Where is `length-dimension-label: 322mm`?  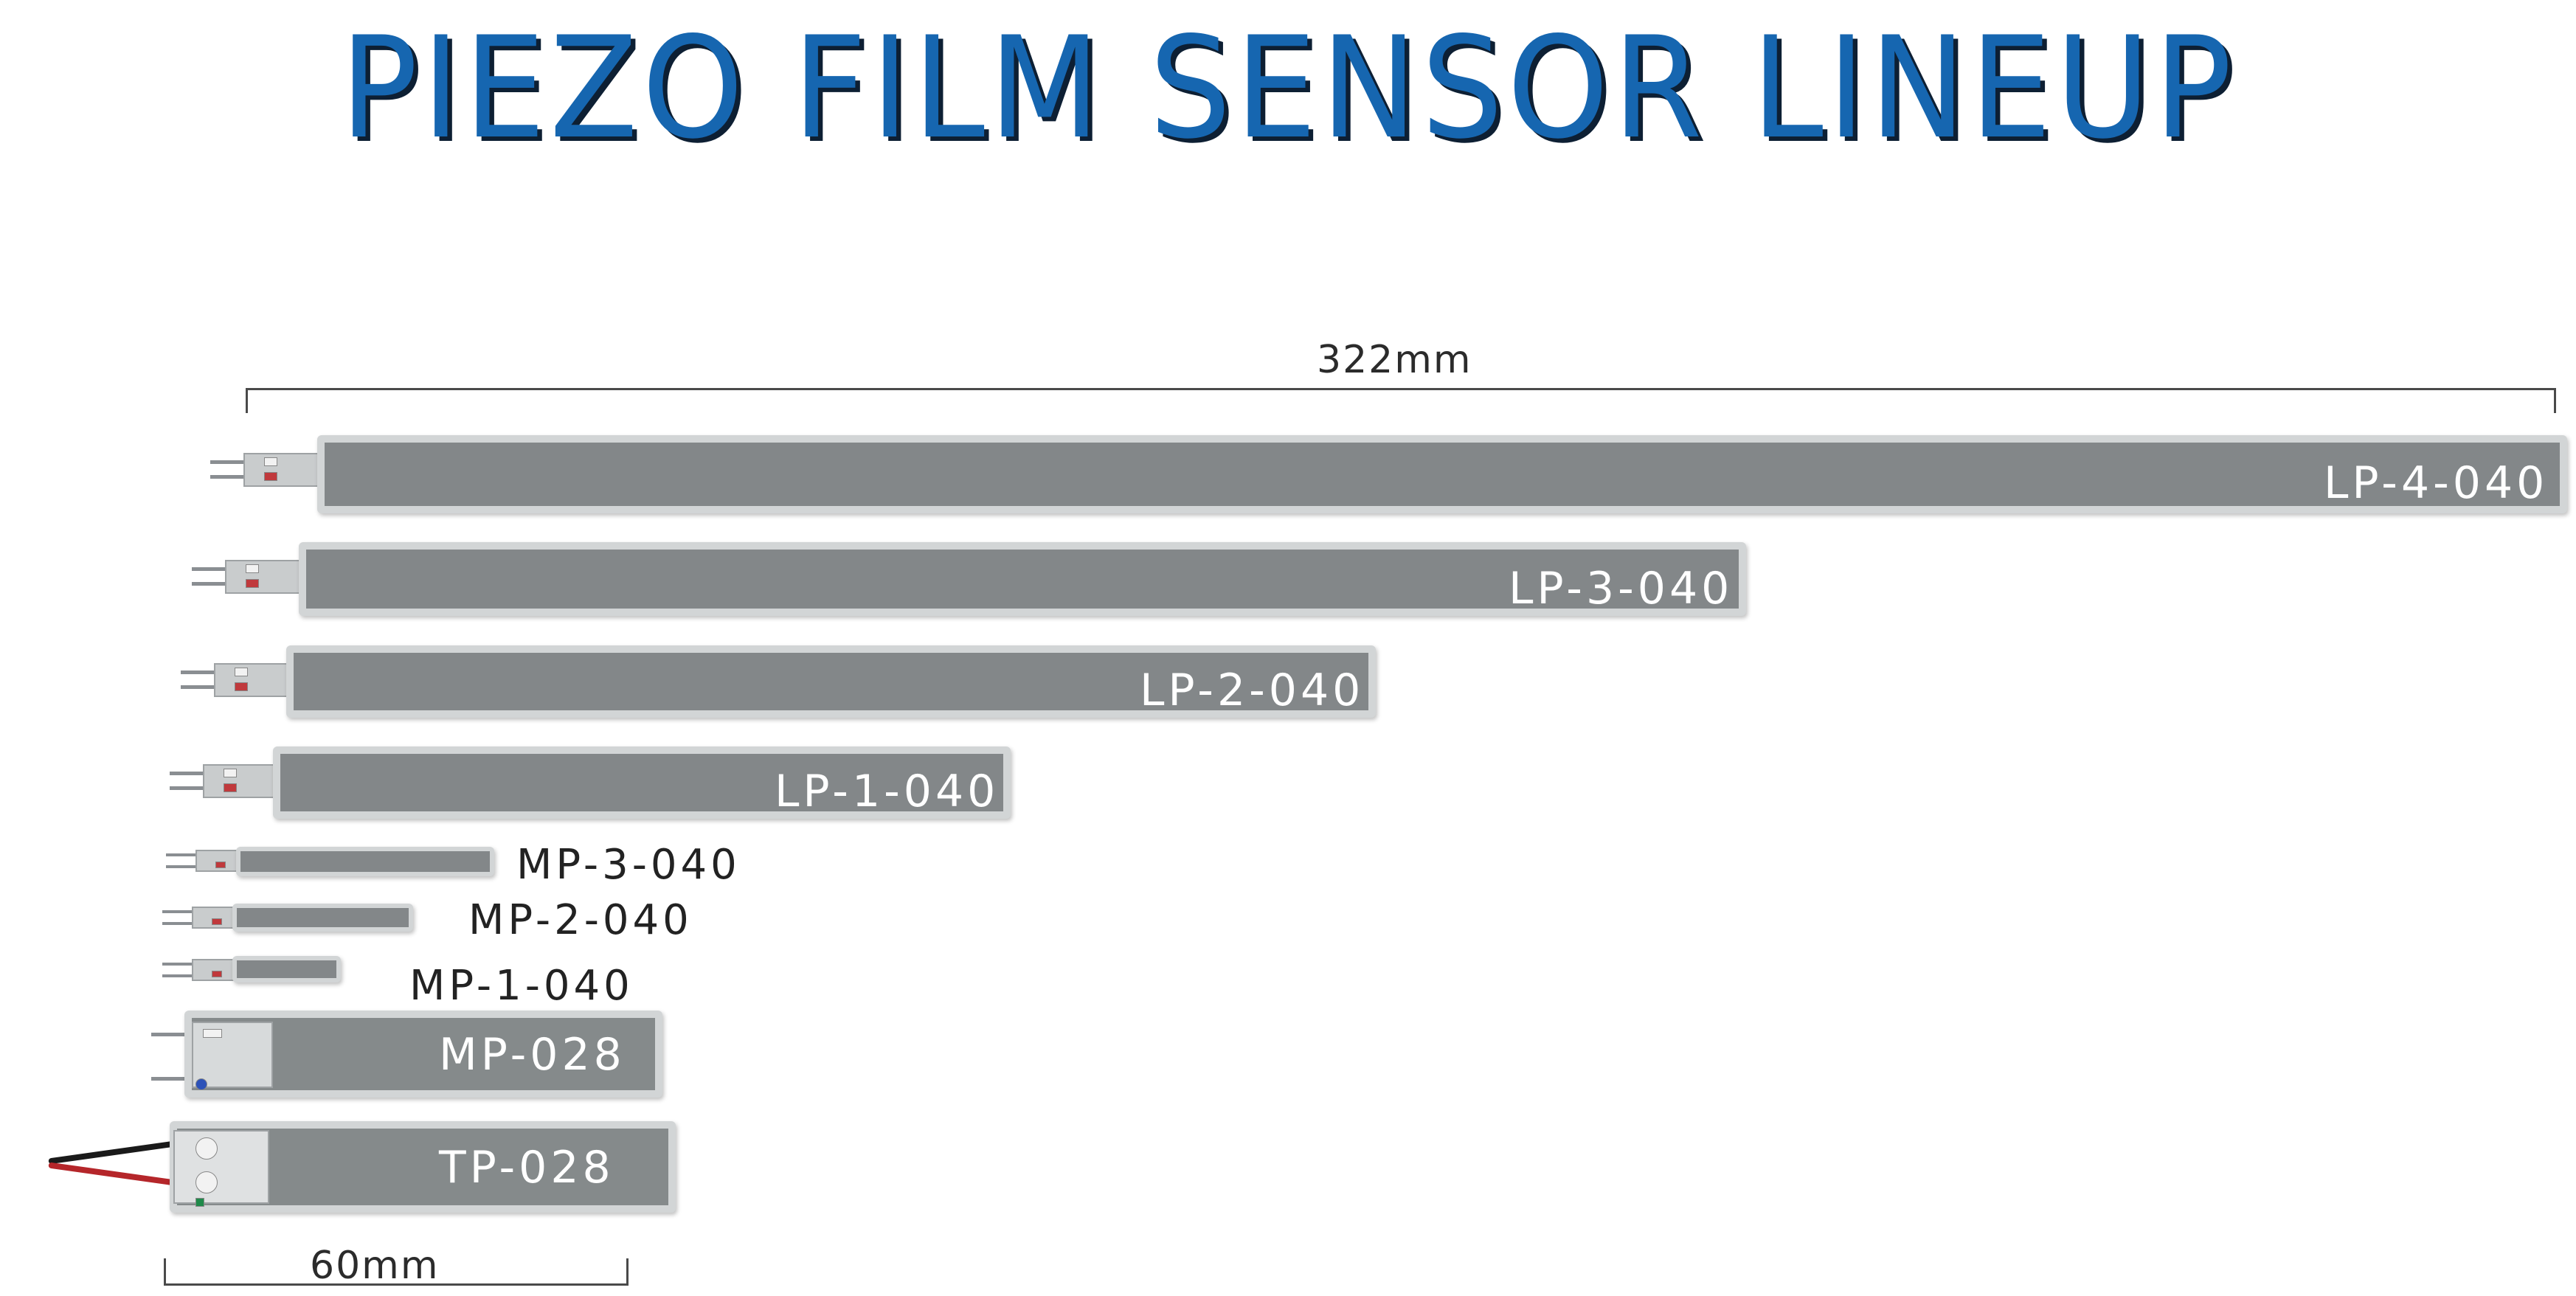 length-dimension-label: 322mm is located at coordinates (1395, 360).